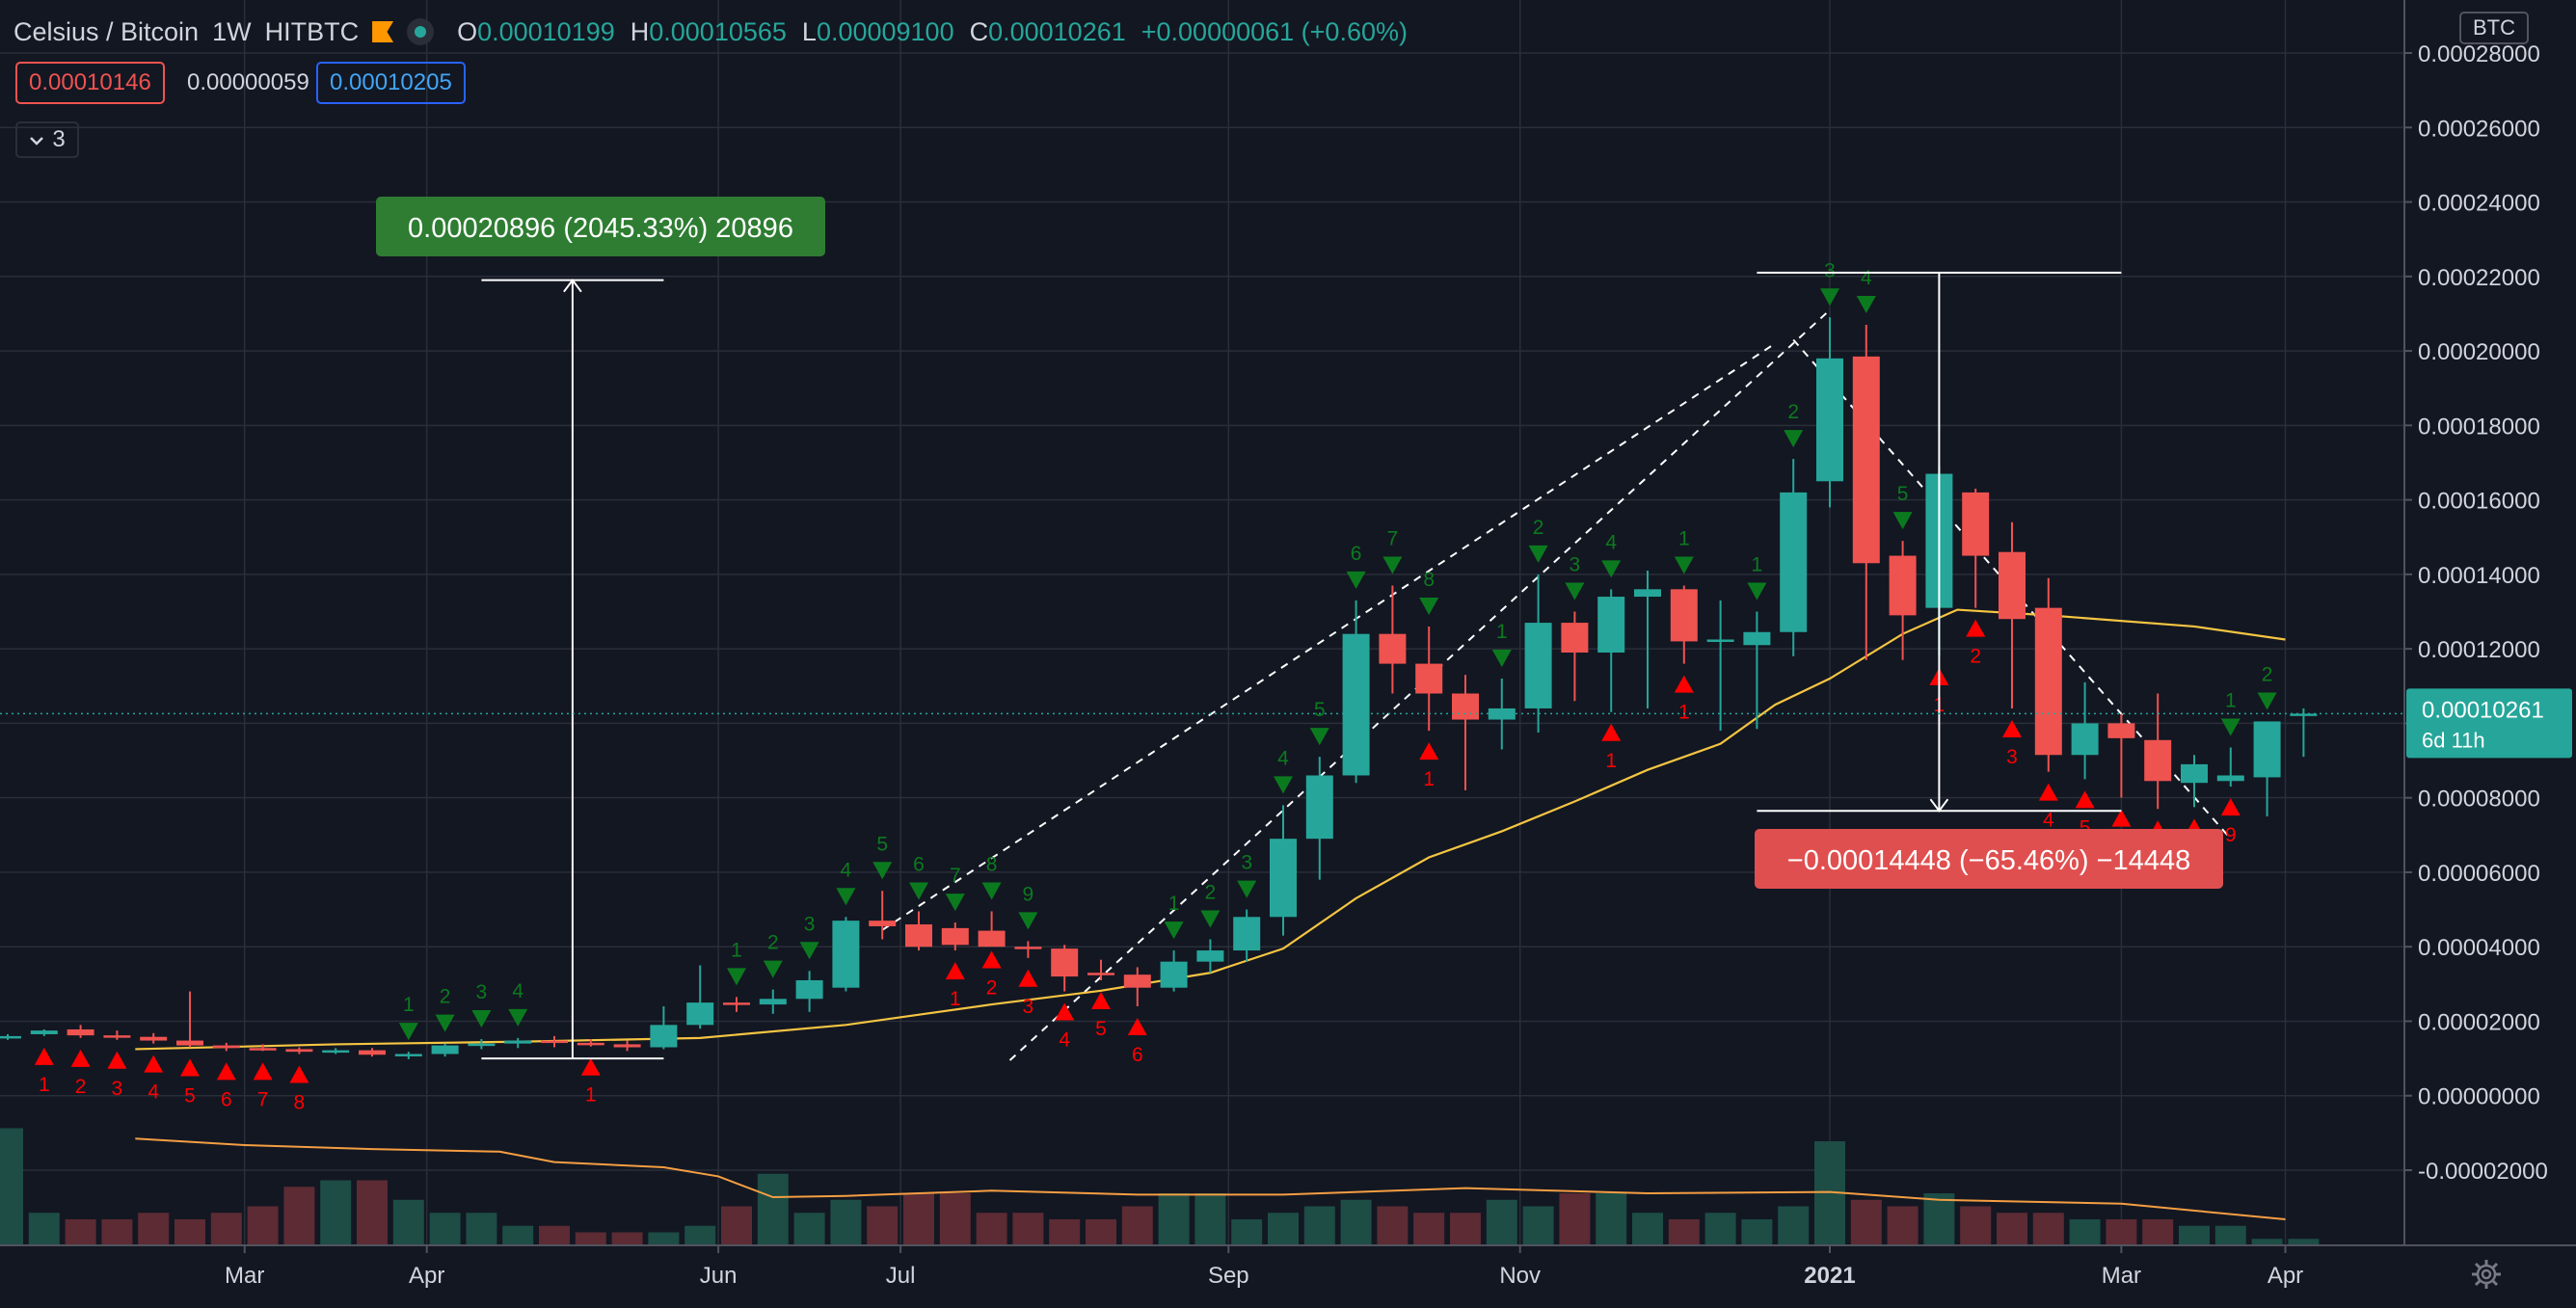 The width and height of the screenshot is (2576, 1308). I want to click on time-tick-label: Jun, so click(719, 1276).